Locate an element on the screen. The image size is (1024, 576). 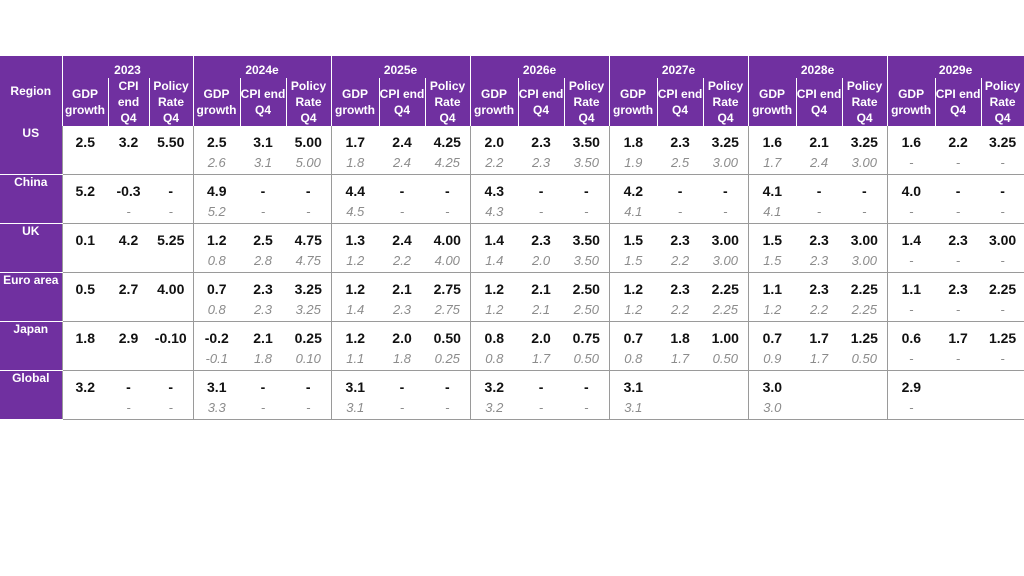
current-value-cell: 0.5 is located at coordinates (84, 284).